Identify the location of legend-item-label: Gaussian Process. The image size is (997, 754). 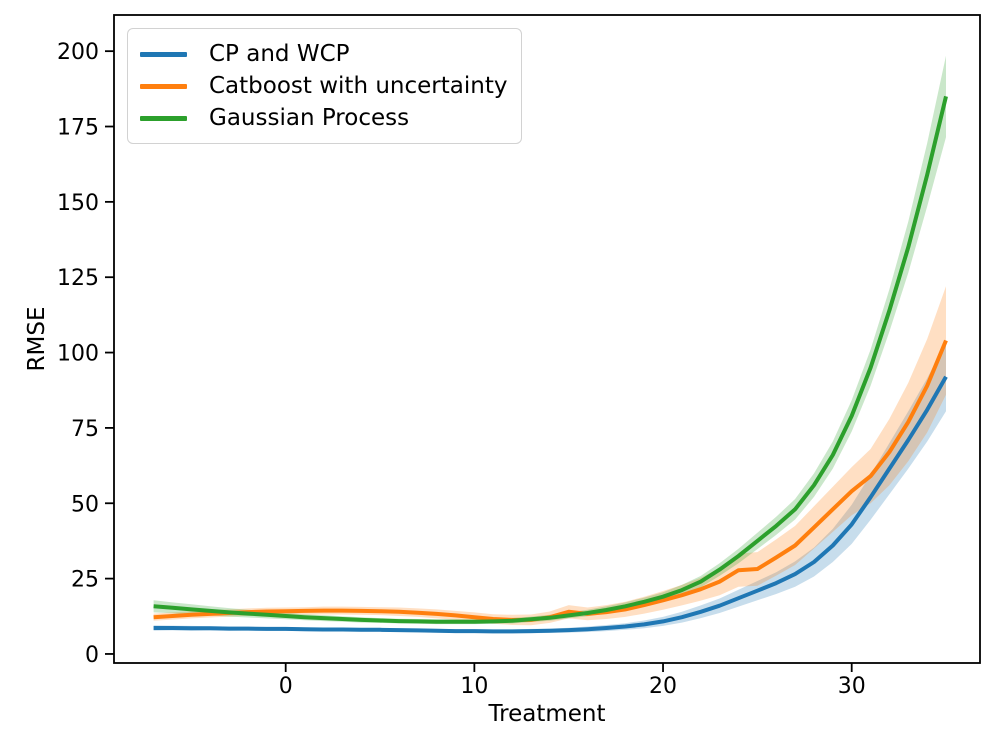
(309, 118).